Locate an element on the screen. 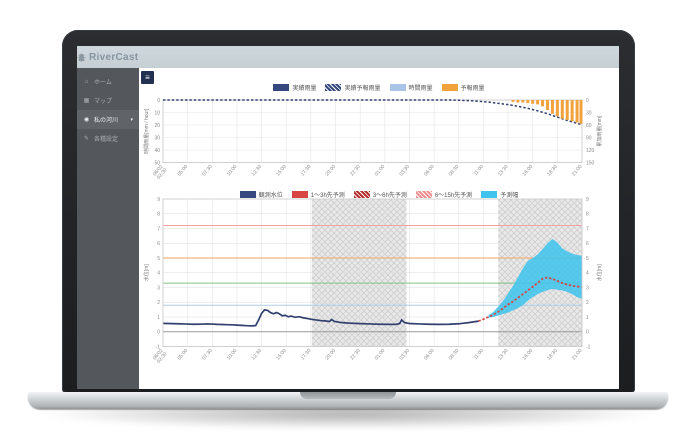 The width and height of the screenshot is (696, 438). legend-item: 予報雨量 is located at coordinates (463, 87).